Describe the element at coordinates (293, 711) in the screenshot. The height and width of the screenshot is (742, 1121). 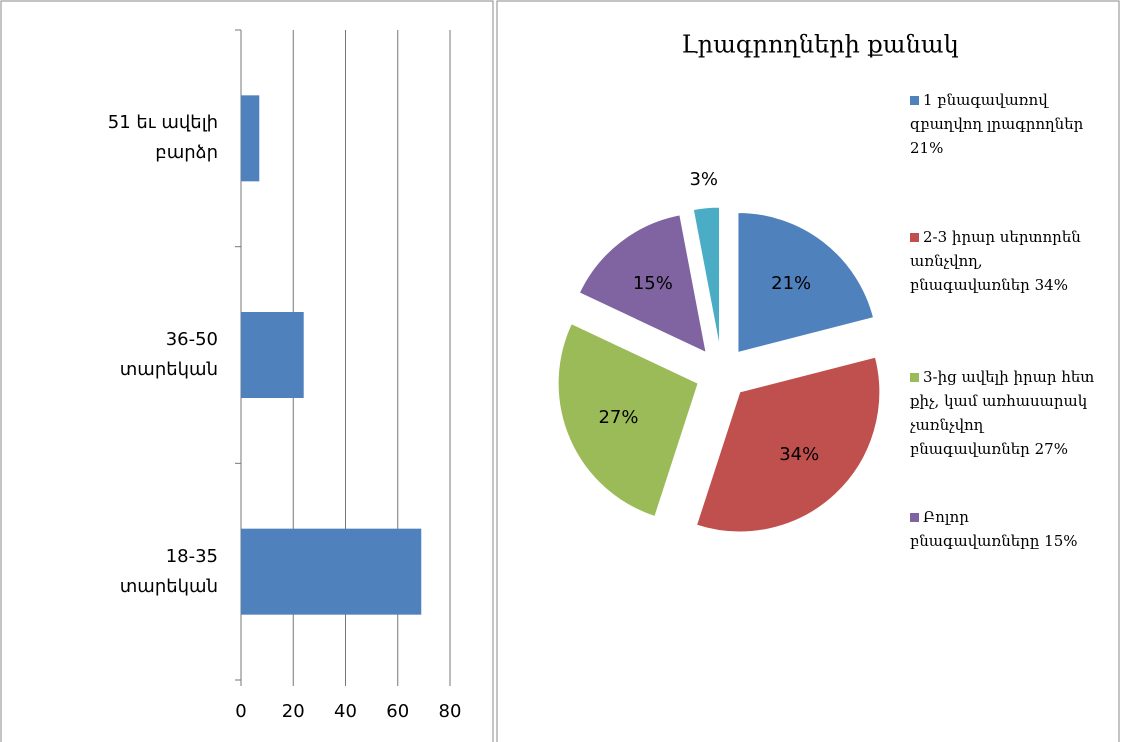
I see `x-tick-label: 20` at that location.